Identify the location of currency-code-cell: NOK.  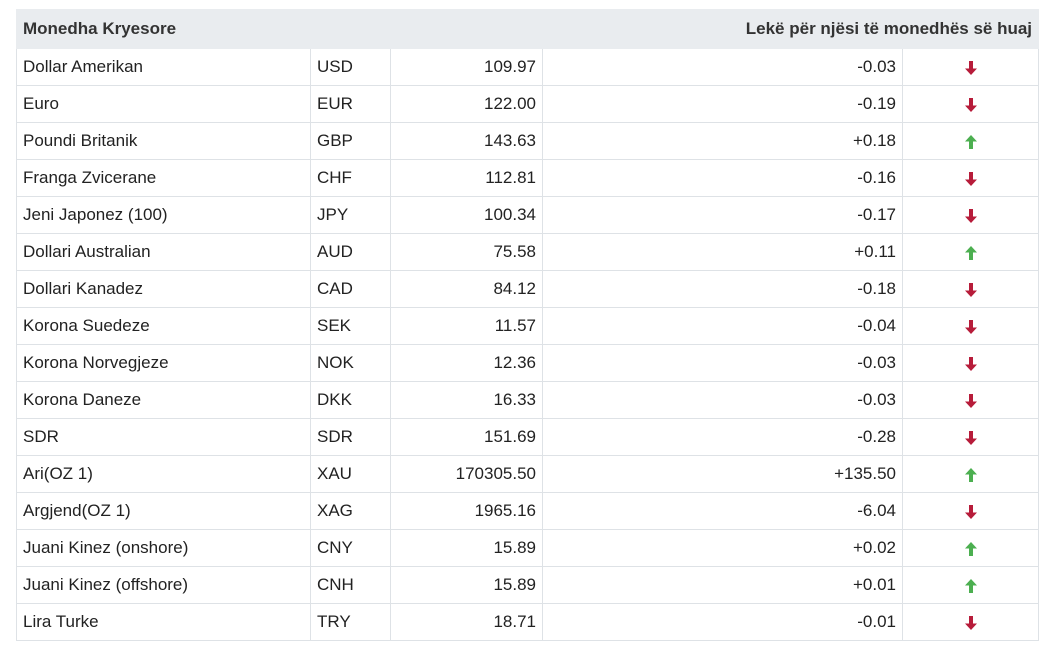
(350, 363).